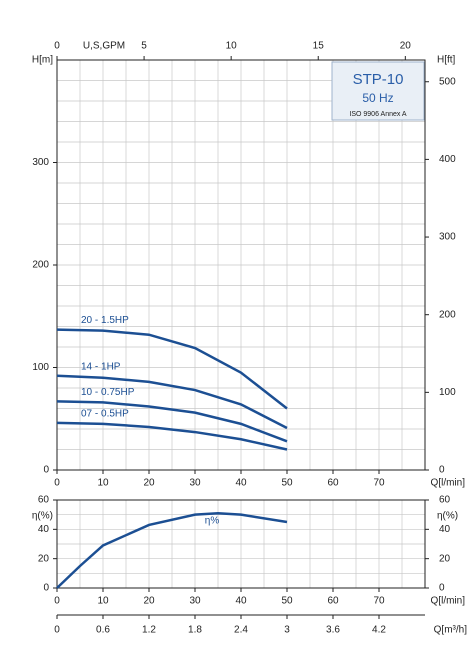  Describe the element at coordinates (103, 630) in the screenshot. I see `x2-tick-label: 0.6` at that location.